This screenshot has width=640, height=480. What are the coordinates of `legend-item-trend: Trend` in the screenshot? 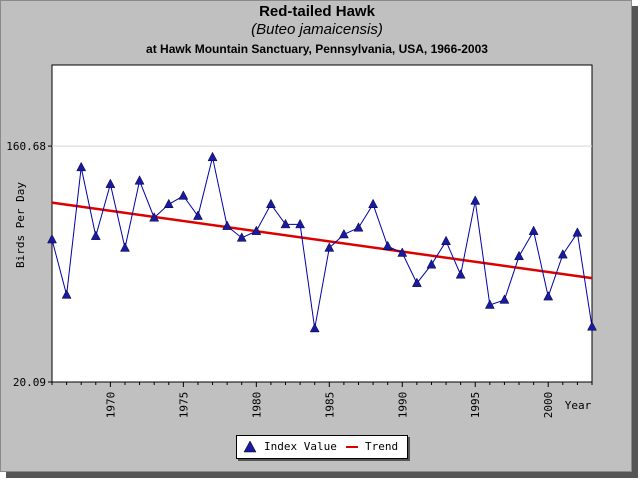 It's located at (375, 447).